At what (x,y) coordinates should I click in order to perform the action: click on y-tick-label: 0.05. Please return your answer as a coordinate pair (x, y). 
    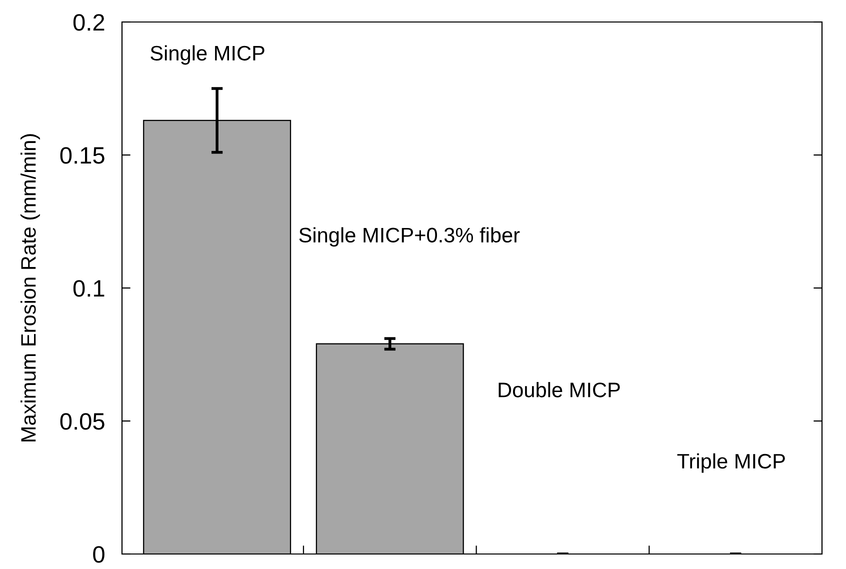
    Looking at the image, I should click on (82, 421).